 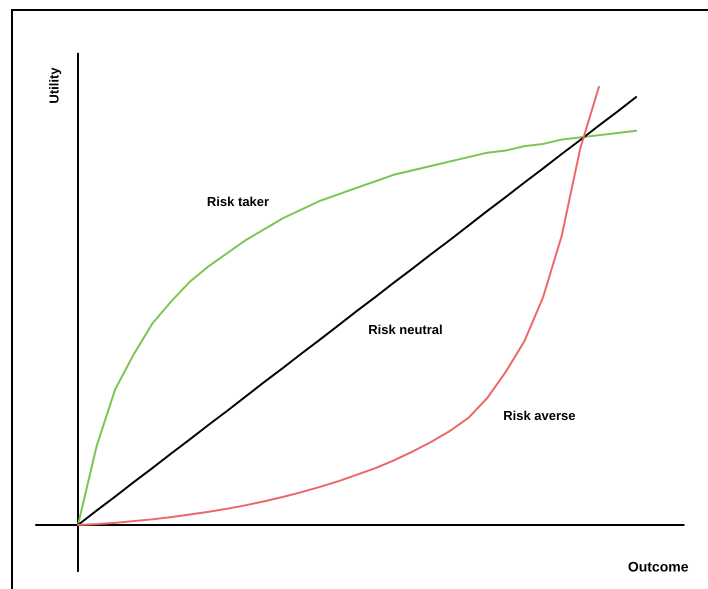 What do you see at coordinates (54, 85) in the screenshot?
I see `y-axis-title: Utility` at bounding box center [54, 85].